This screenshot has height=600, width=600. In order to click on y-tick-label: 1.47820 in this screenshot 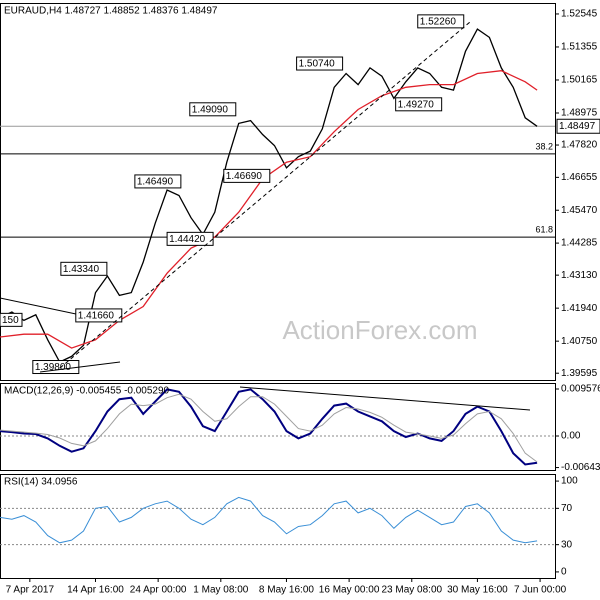, I will do `click(579, 145)`.